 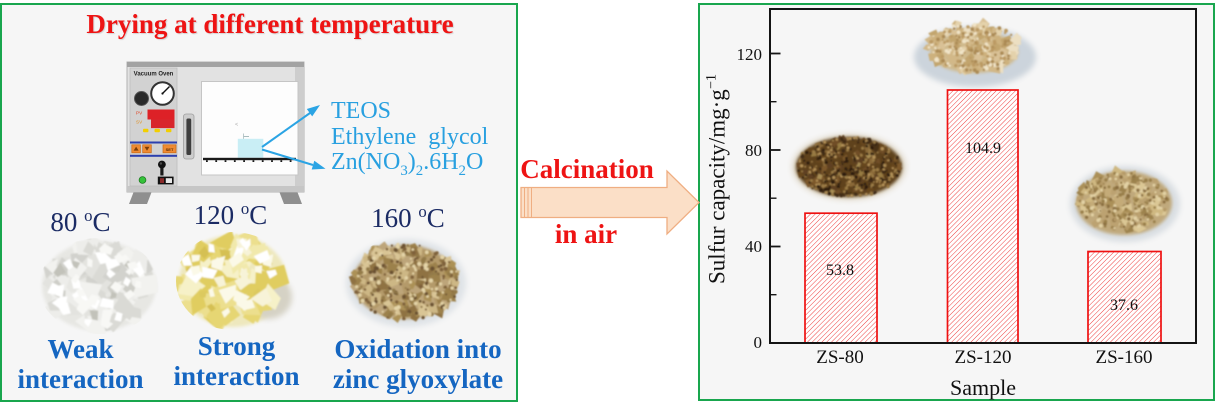 What do you see at coordinates (139, 113) in the screenshot?
I see `svg-text: PV` at bounding box center [139, 113].